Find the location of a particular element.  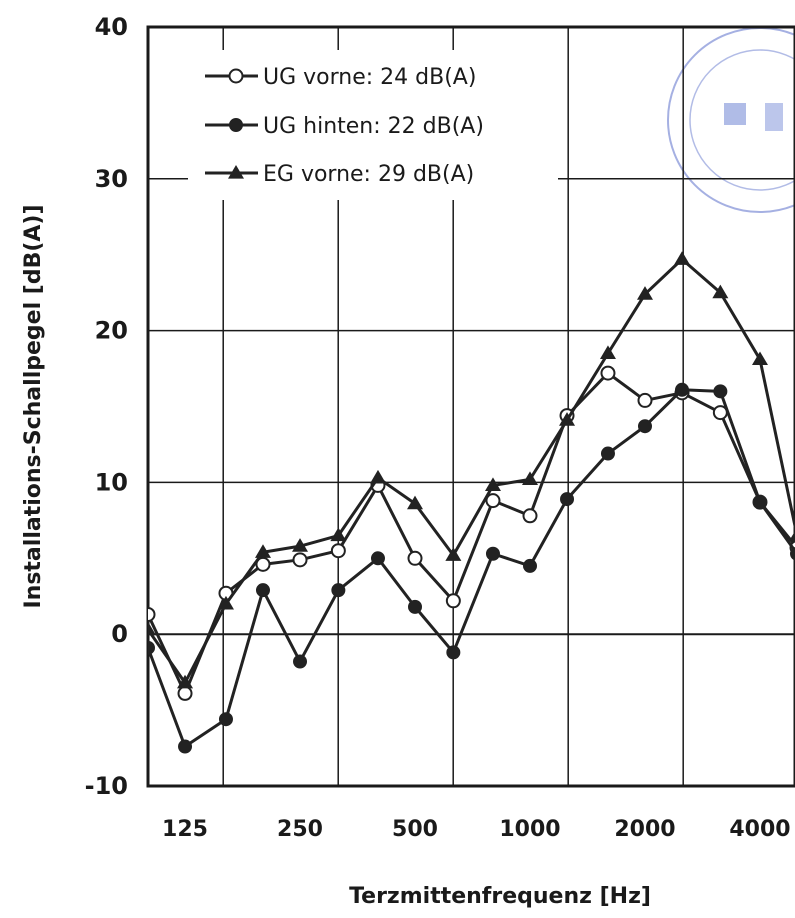

x-tick-label: 4000 is located at coordinates (759, 829).